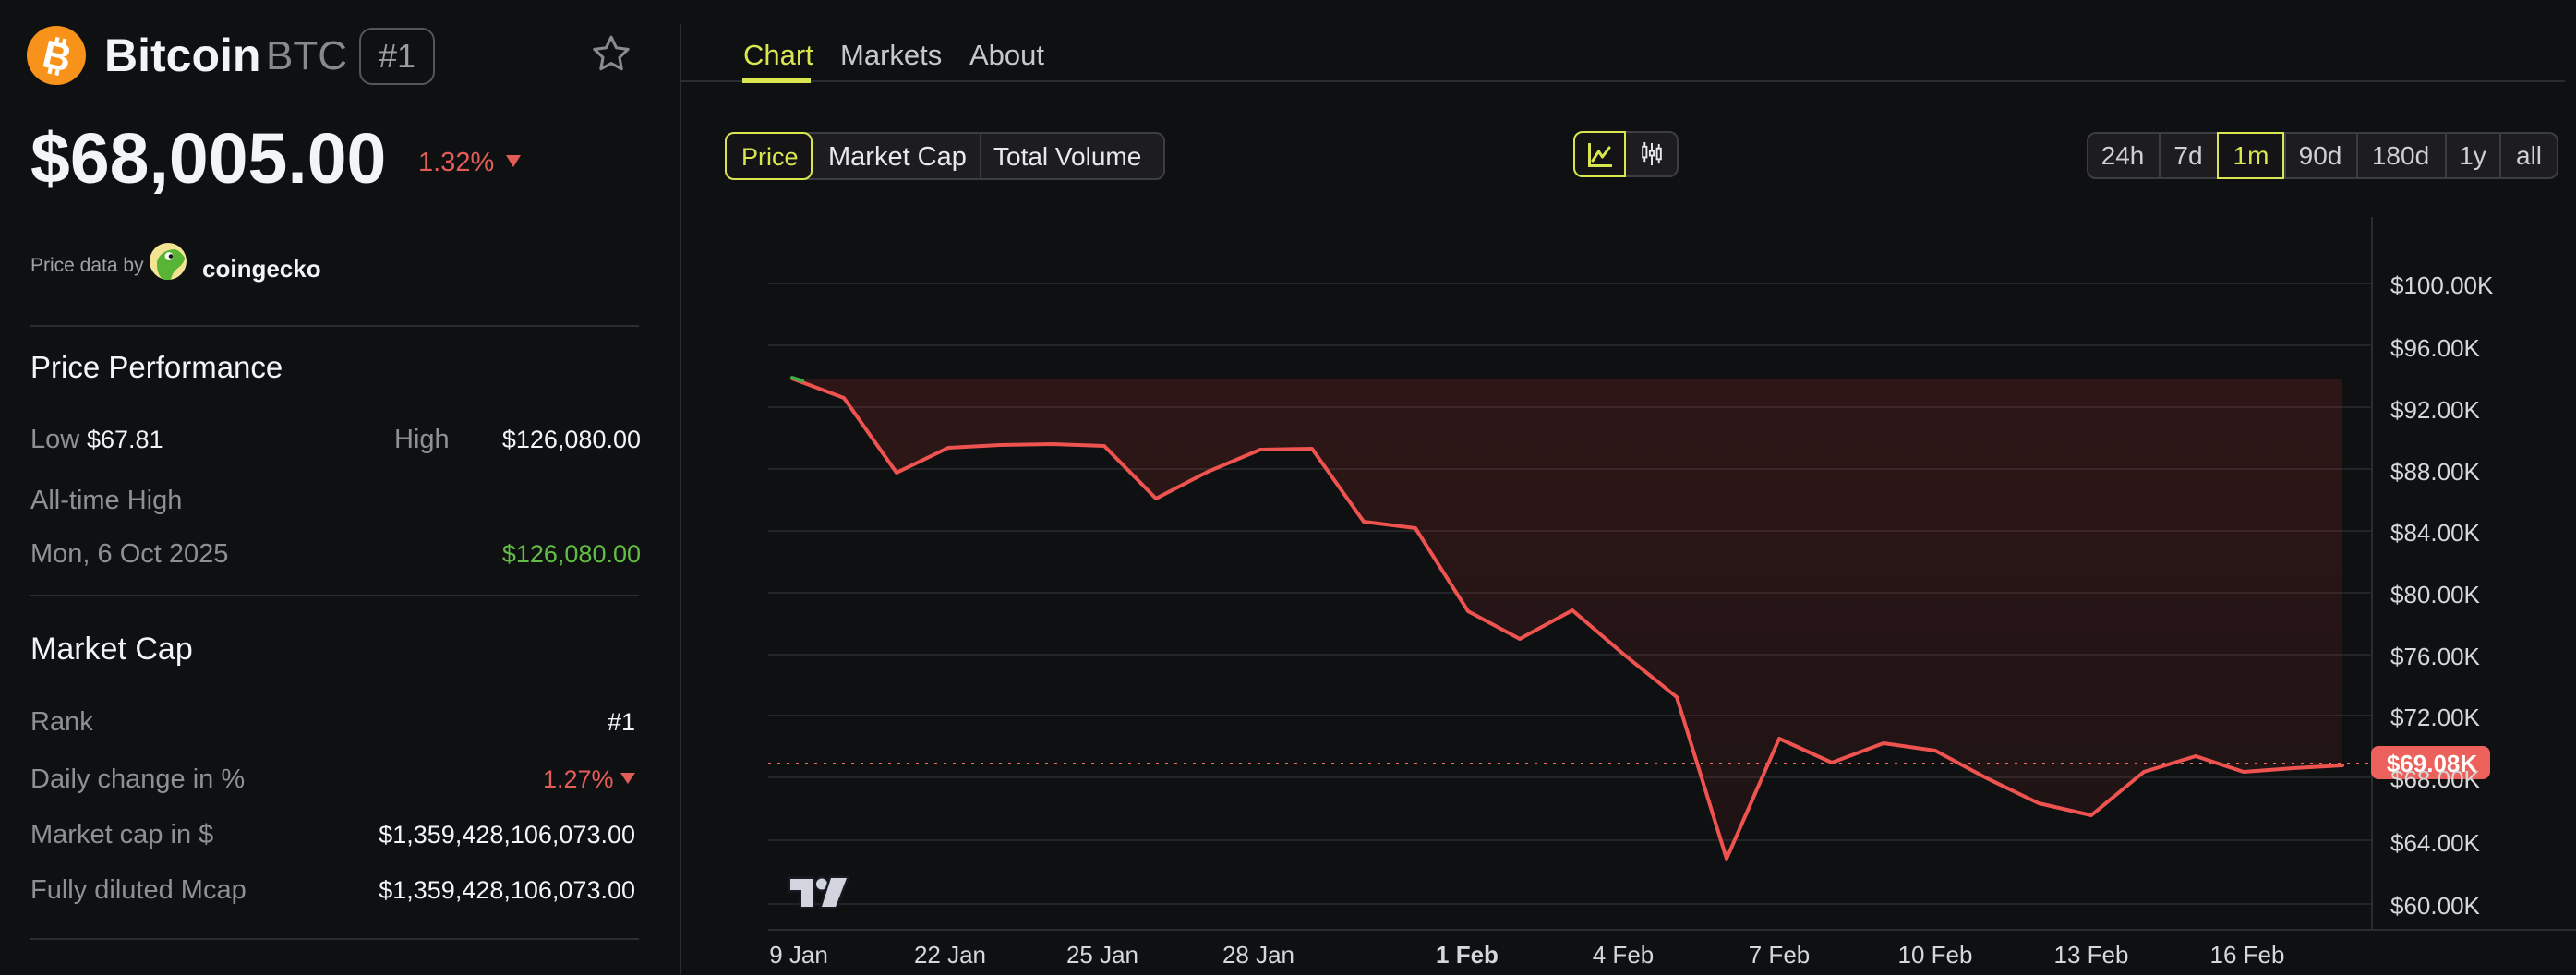  I want to click on svg-text: $72.00K, so click(2435, 717).